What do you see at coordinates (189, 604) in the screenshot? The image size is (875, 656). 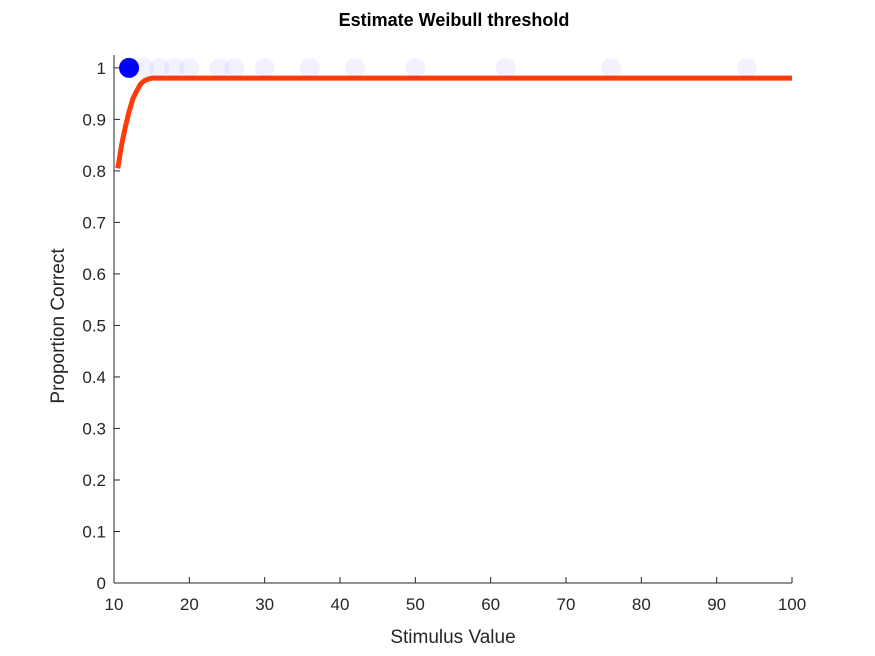 I see `x-tick-label: 20` at bounding box center [189, 604].